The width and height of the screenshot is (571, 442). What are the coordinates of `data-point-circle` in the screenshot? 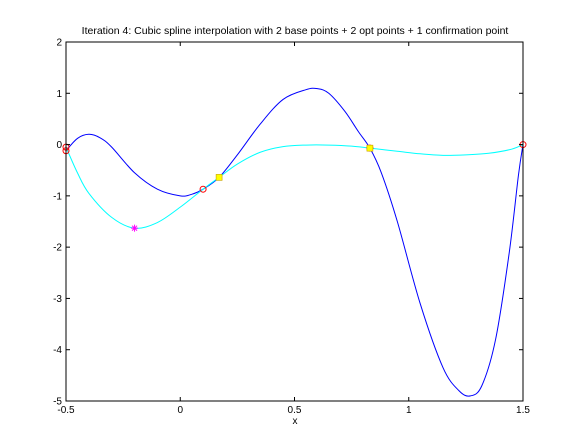 It's located at (203, 189).